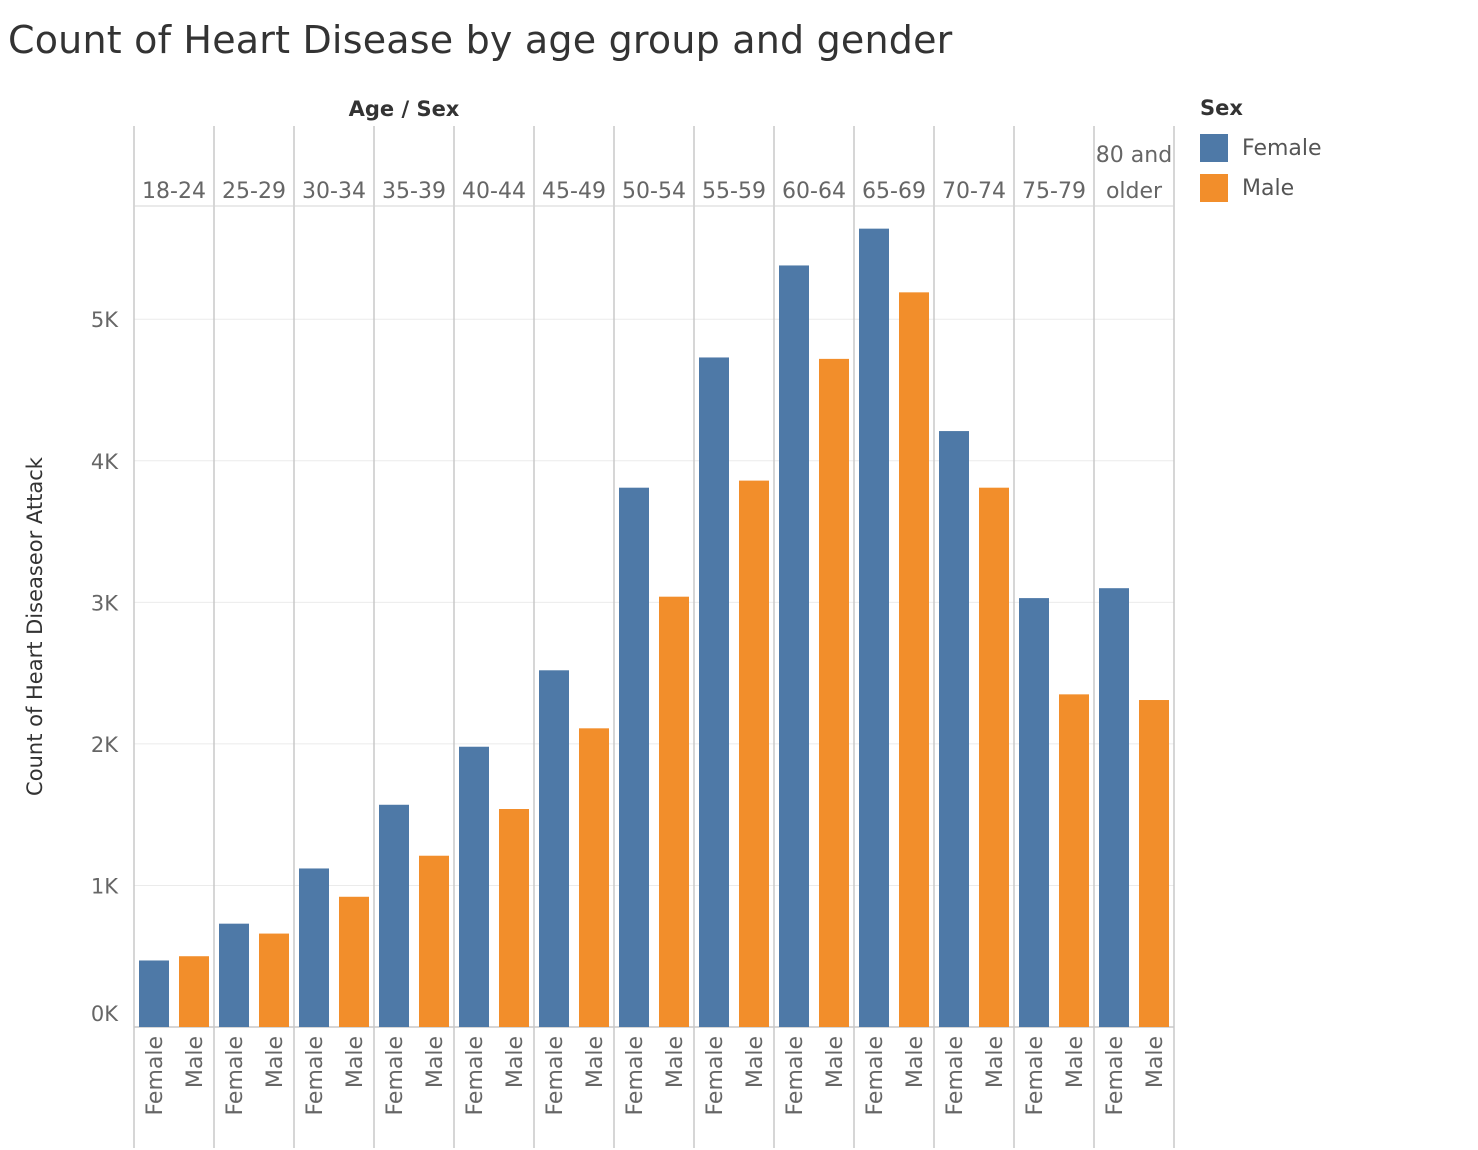 The height and width of the screenshot is (1150, 1478). I want to click on category-label: 30-34, so click(334, 191).